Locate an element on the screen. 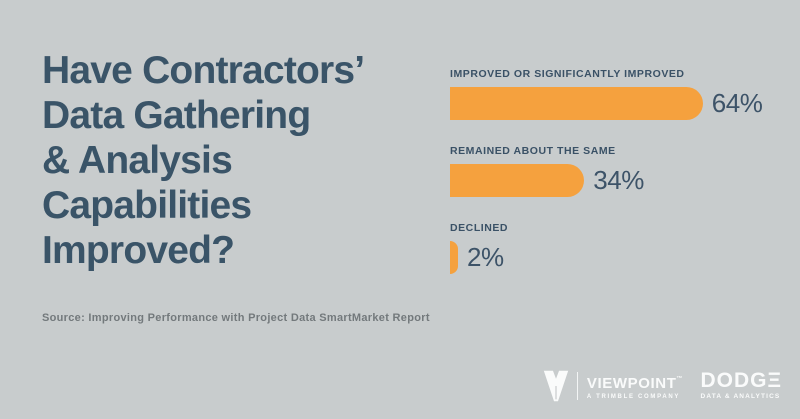  bar-row: REMAINED ABOUT THE SAME 34% is located at coordinates (615, 171).